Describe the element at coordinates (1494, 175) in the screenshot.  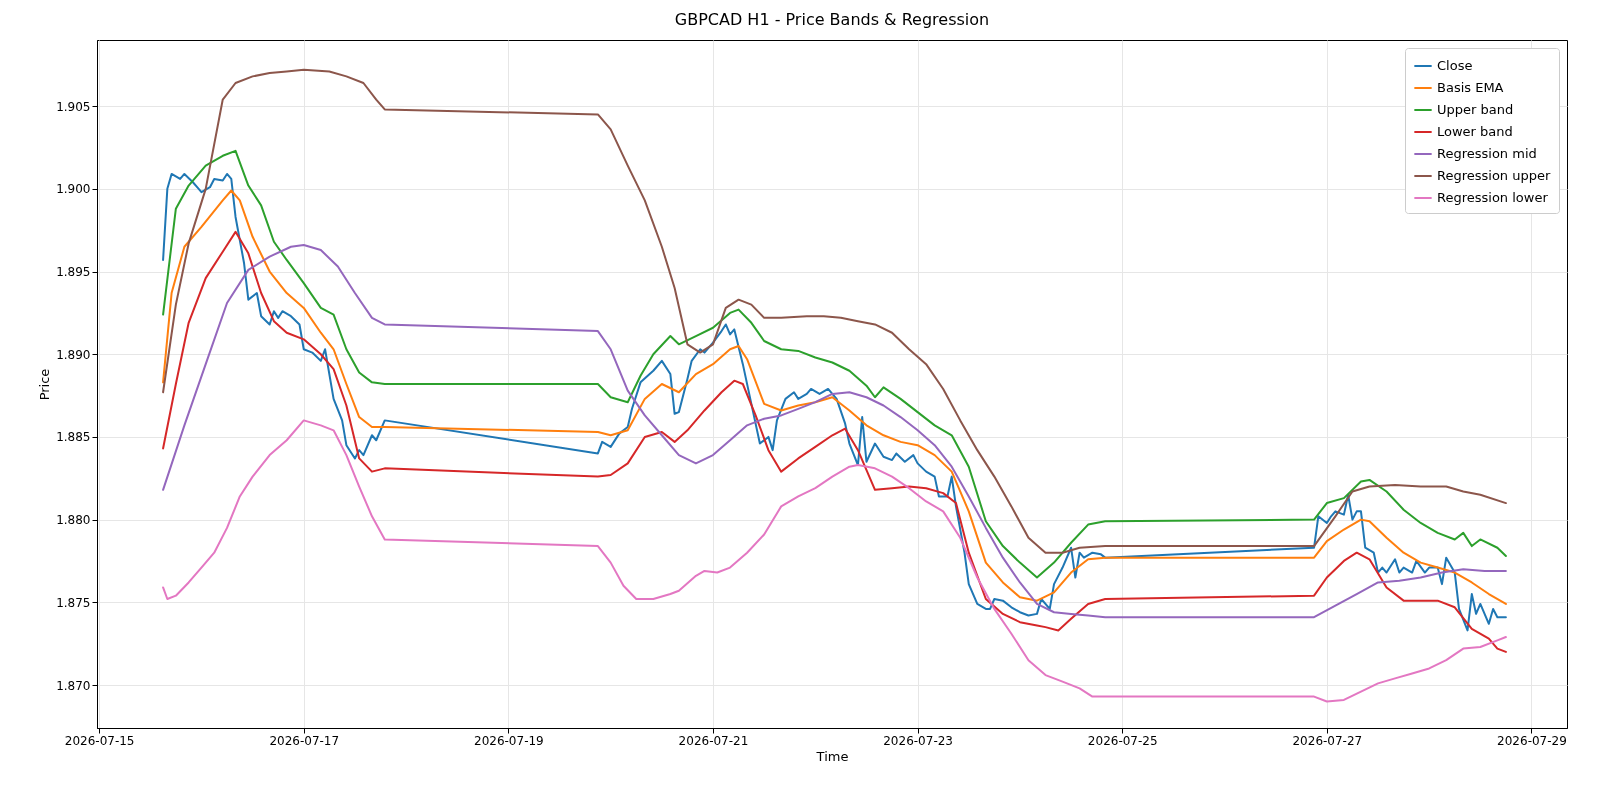
I see `legend-label: Regression upper` at that location.